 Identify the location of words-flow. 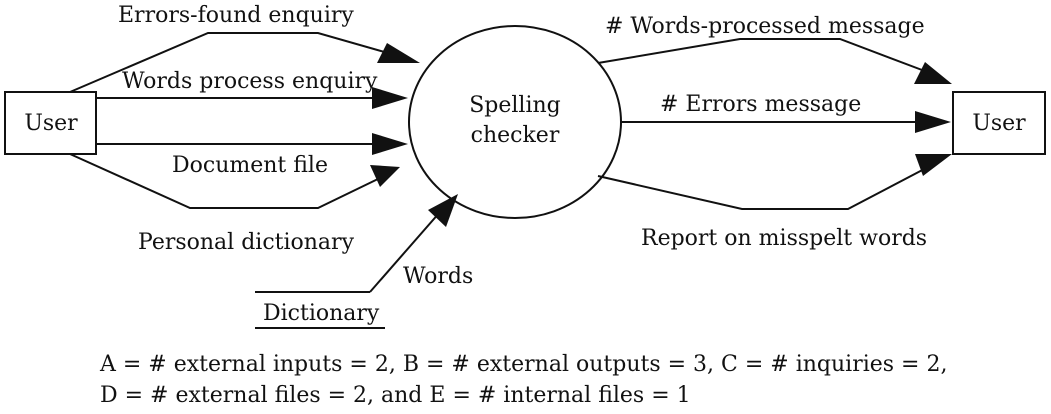
(405, 252).